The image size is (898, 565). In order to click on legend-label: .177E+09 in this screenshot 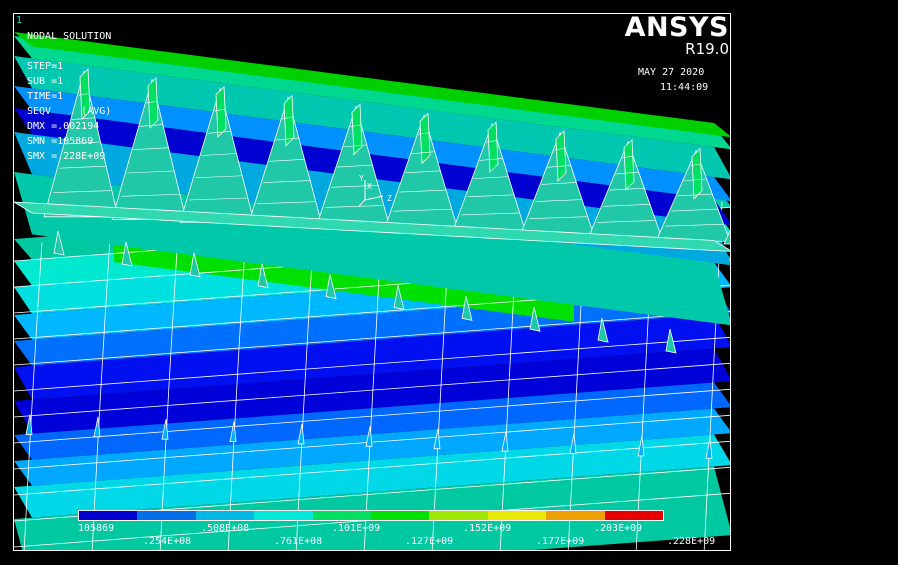, I will do `click(560, 541)`.